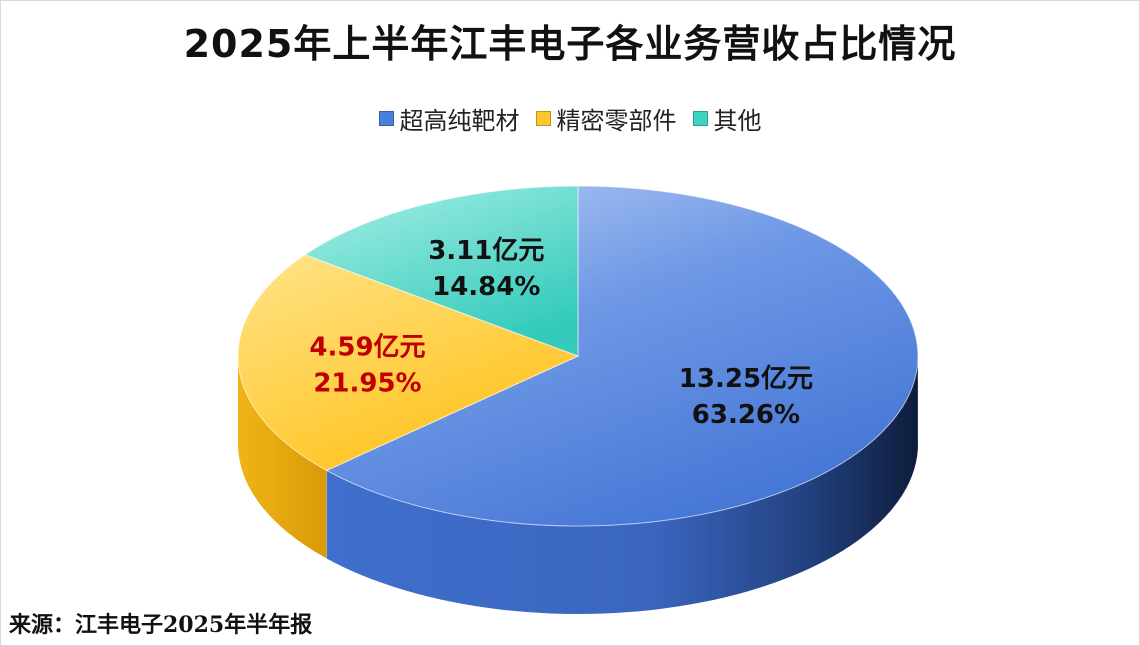 The height and width of the screenshot is (646, 1140). I want to click on legend: 超高纯靶材 精密零部件 其他, so click(570, 118).